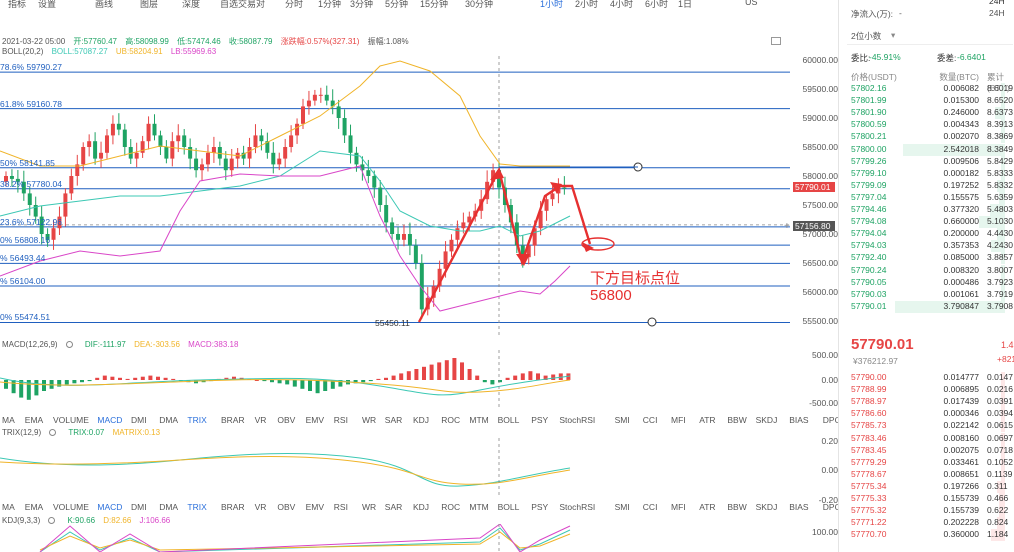 This screenshot has width=1014, height=552. What do you see at coordinates (926, 294) in the screenshot?
I see `ask-row: 57790.03 0.001061 3.7919` at bounding box center [926, 294].